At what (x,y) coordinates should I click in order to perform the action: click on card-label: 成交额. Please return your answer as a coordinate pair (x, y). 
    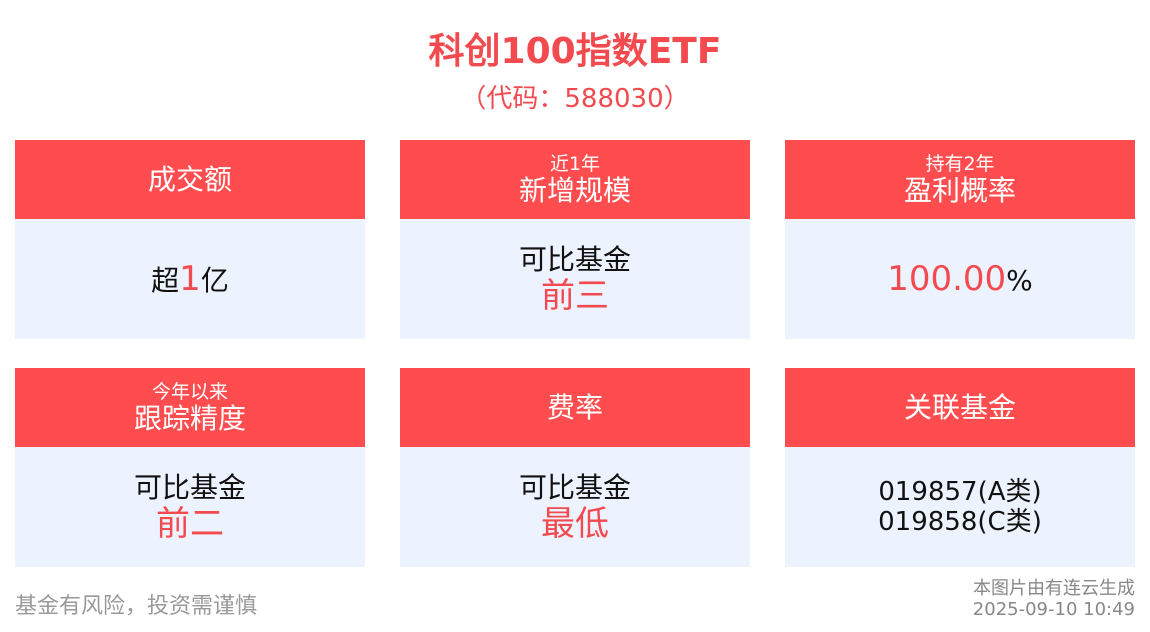
    Looking at the image, I should click on (189, 179).